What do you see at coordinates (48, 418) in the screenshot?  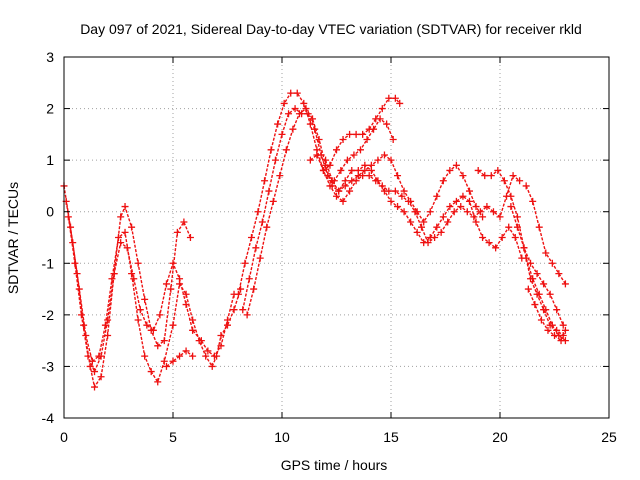 I see `y-tick-label: -4` at bounding box center [48, 418].